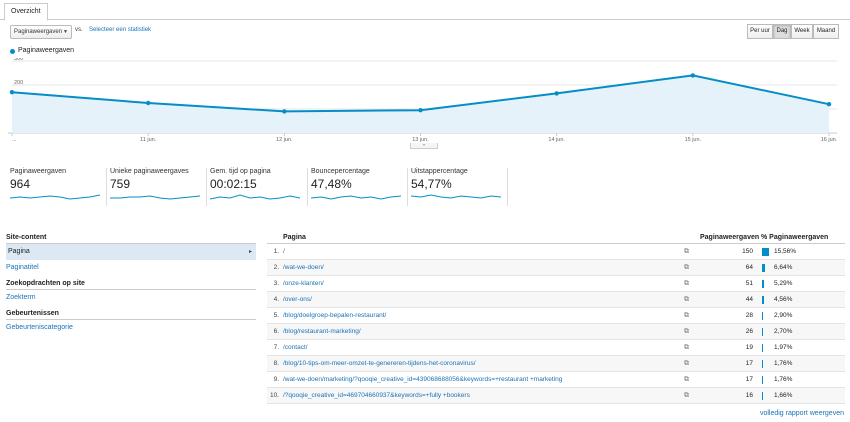 This screenshot has width=850, height=422. I want to click on row-views: 19, so click(749, 347).